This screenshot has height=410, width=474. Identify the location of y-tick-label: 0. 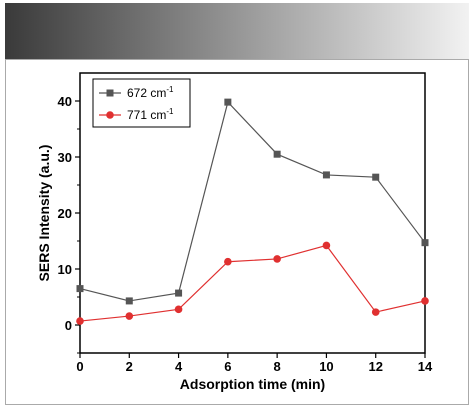
(68, 325).